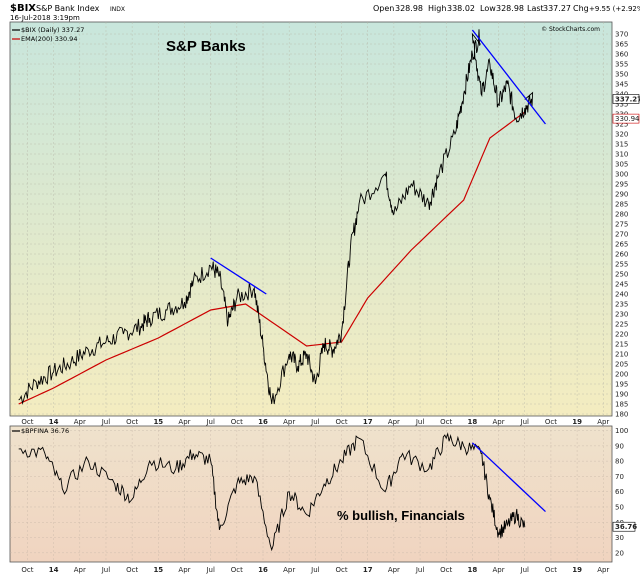 The width and height of the screenshot is (640, 576). What do you see at coordinates (45, 18) in the screenshot?
I see `chart-date: 16-Jul-2018 3:19pm` at bounding box center [45, 18].